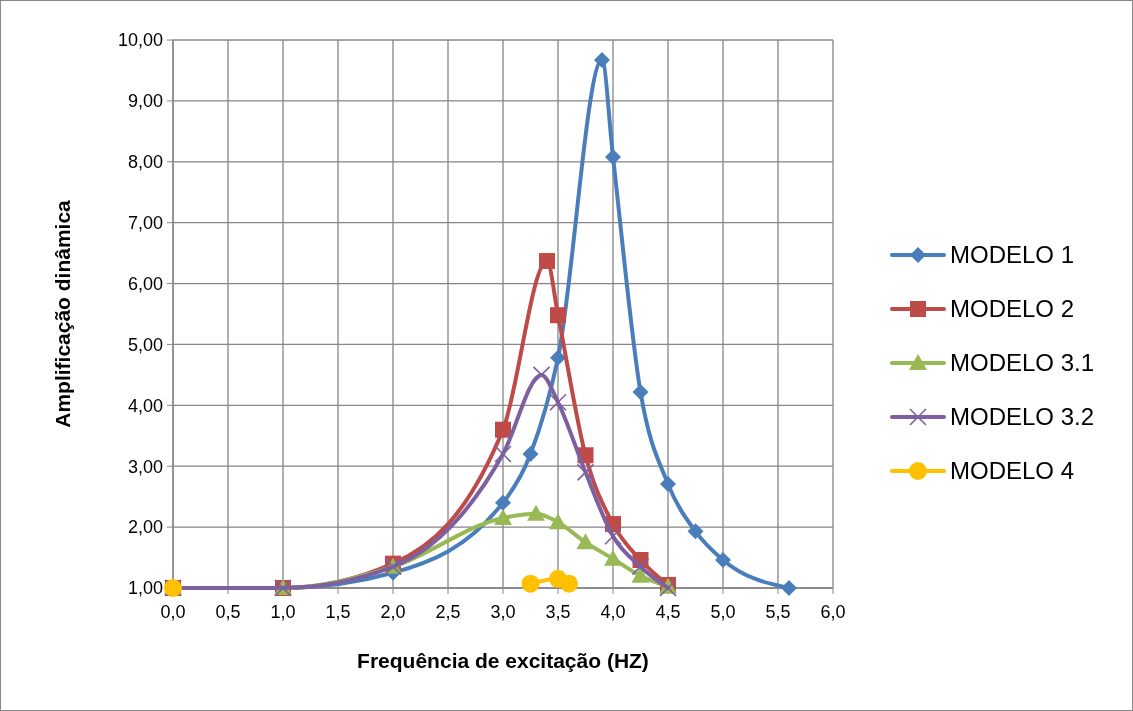 Image resolution: width=1133 pixels, height=711 pixels. I want to click on y-tick-label: 3,00, so click(145, 466).